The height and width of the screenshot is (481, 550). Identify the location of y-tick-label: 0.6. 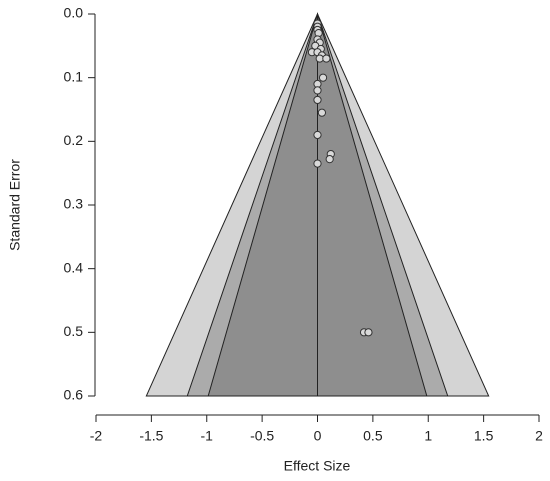
(74, 395).